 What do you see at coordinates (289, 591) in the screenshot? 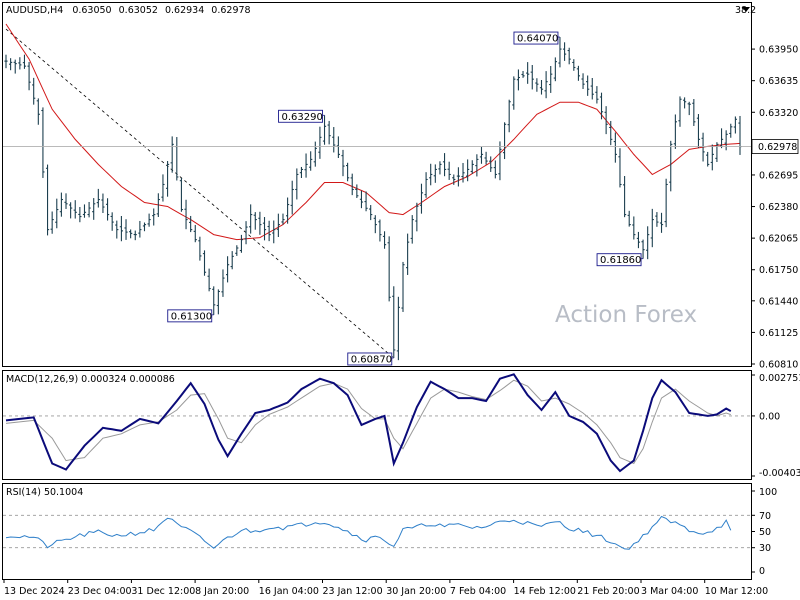
I see `time-axis-label: 16 Jan 04:00` at bounding box center [289, 591].